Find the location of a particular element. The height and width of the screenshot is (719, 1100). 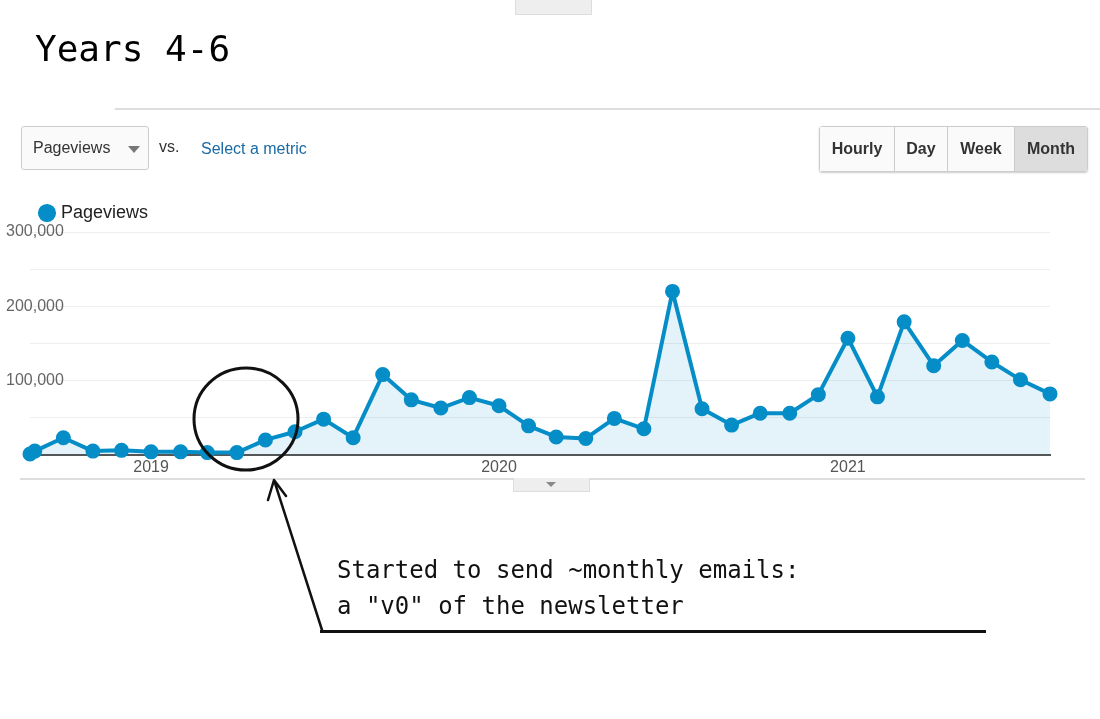

text: Month is located at coordinates (1050, 149).